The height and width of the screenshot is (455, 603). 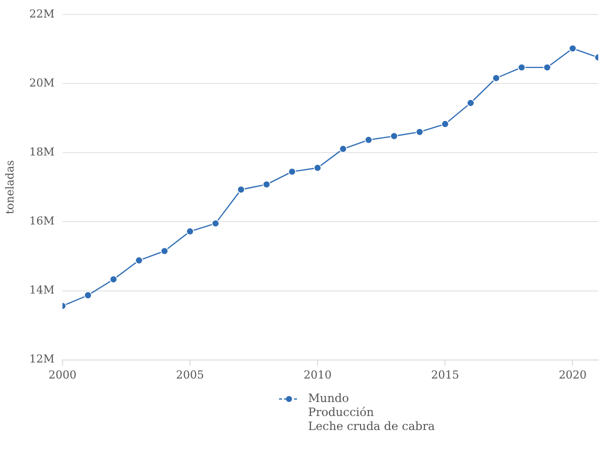 What do you see at coordinates (9, 187) in the screenshot?
I see `y-axis-title: toneladas` at bounding box center [9, 187].